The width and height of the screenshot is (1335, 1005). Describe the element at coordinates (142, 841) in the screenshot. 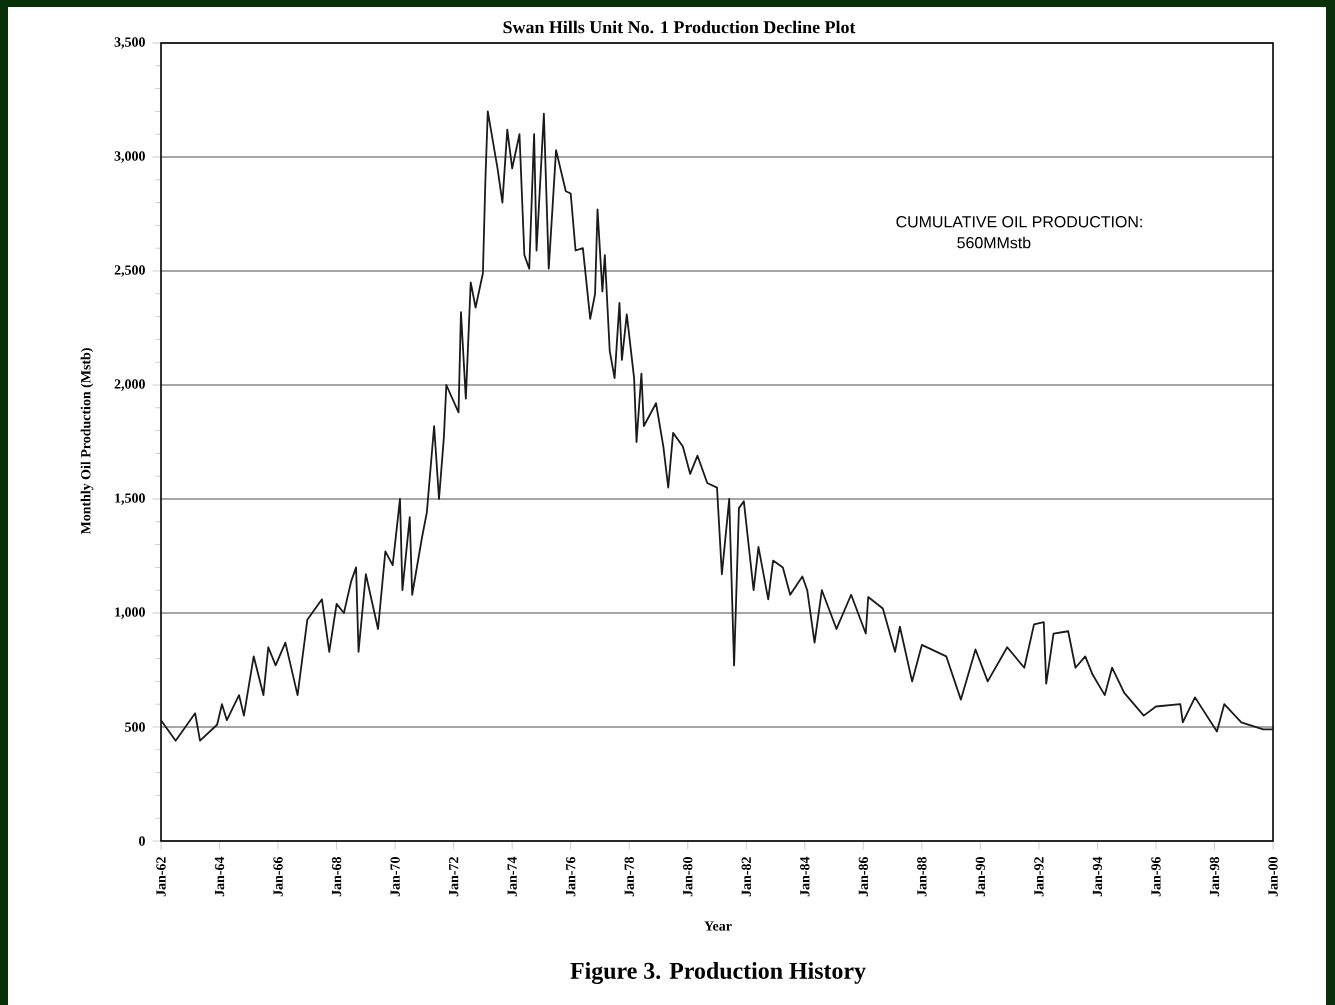

I see `y-tick-label: 0` at that location.